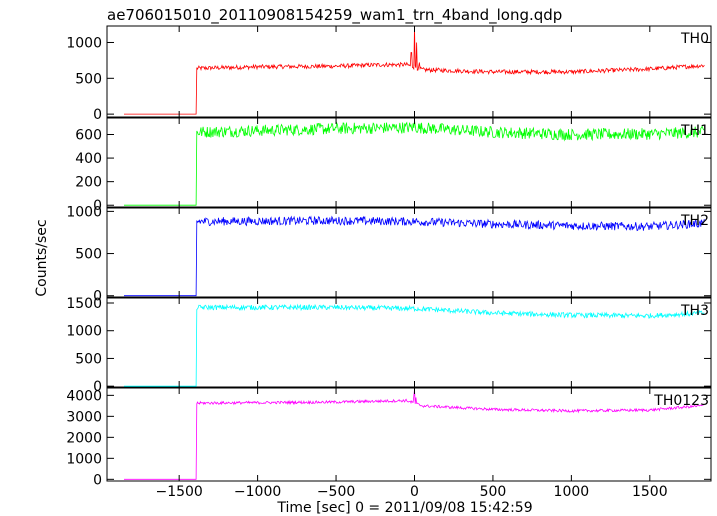 This screenshot has height=516, width=717. What do you see at coordinates (88, 183) in the screenshot?
I see `y-tick-label: 200` at bounding box center [88, 183].